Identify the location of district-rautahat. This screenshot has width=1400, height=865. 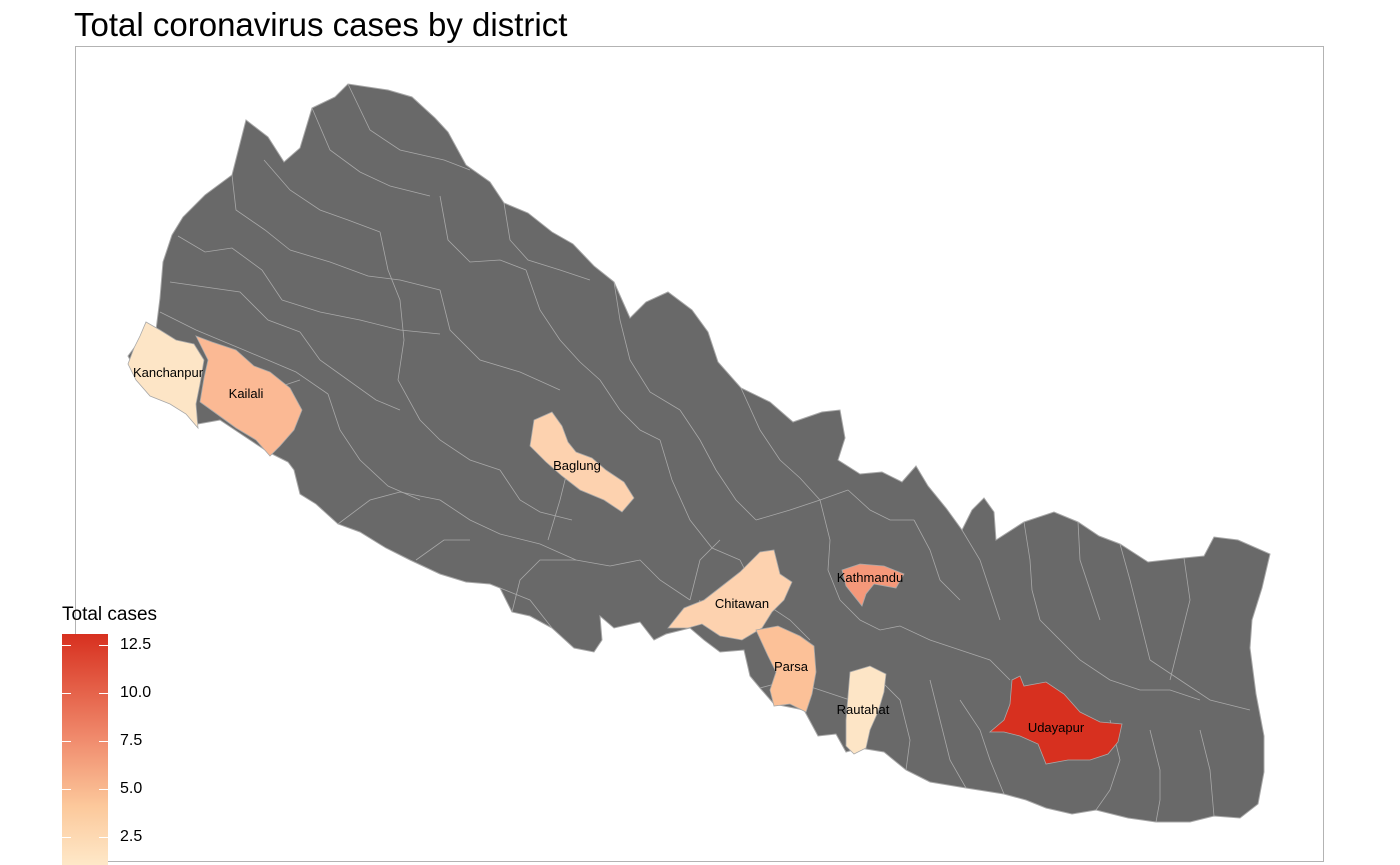
(866, 710).